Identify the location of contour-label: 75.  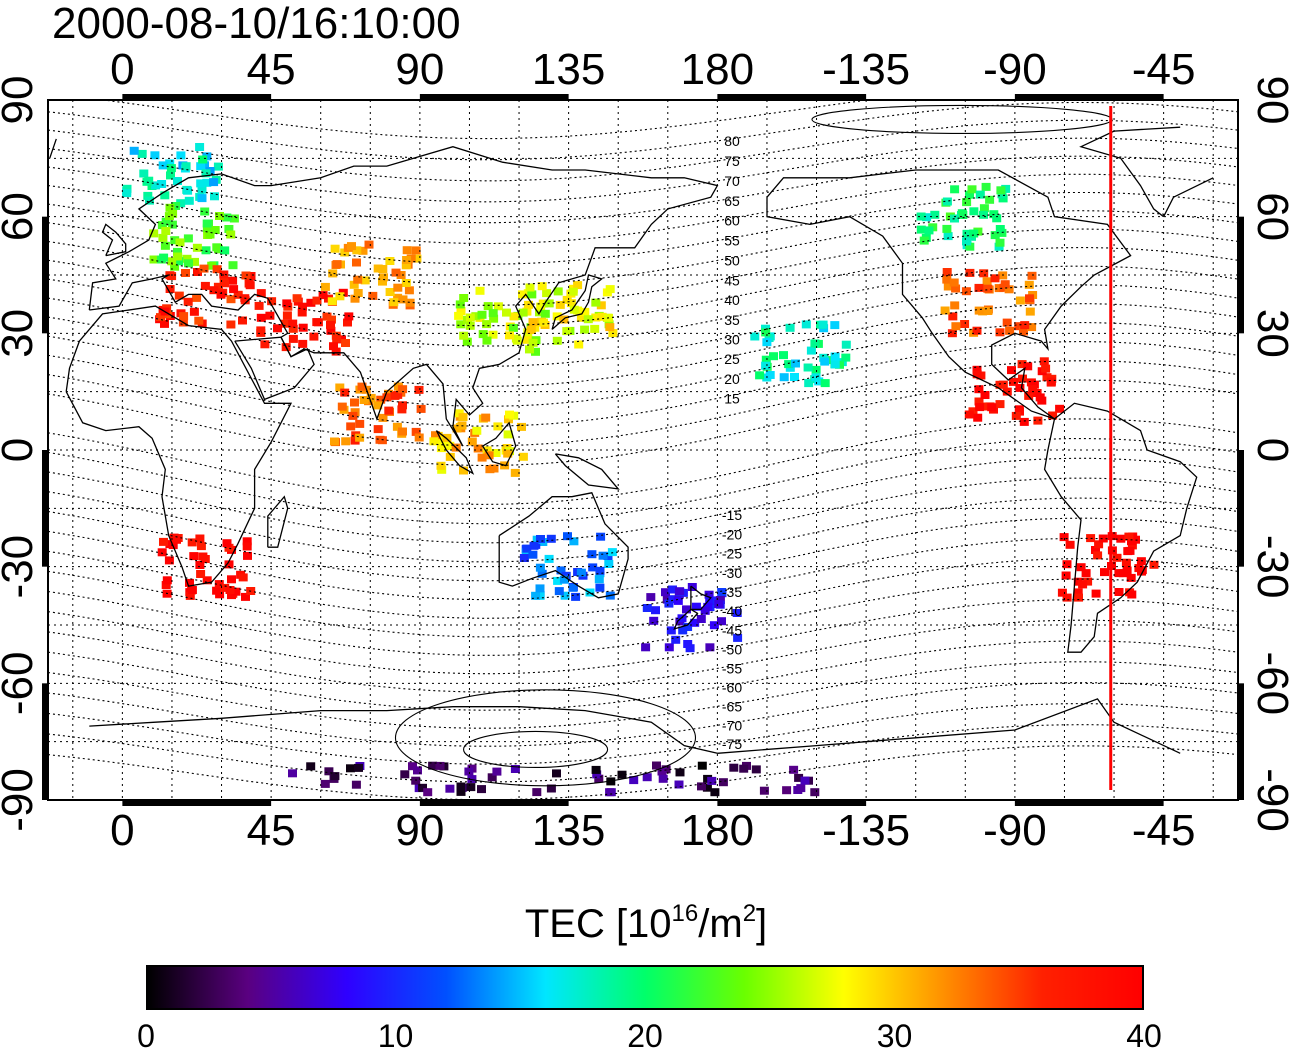
(732, 161).